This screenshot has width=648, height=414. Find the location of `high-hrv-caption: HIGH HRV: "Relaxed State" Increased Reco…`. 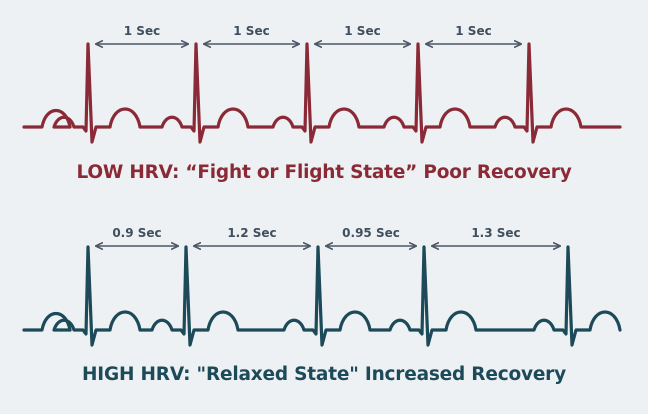

high-hrv-caption: HIGH HRV: "Relaxed State" Increased Reco… is located at coordinates (324, 374).